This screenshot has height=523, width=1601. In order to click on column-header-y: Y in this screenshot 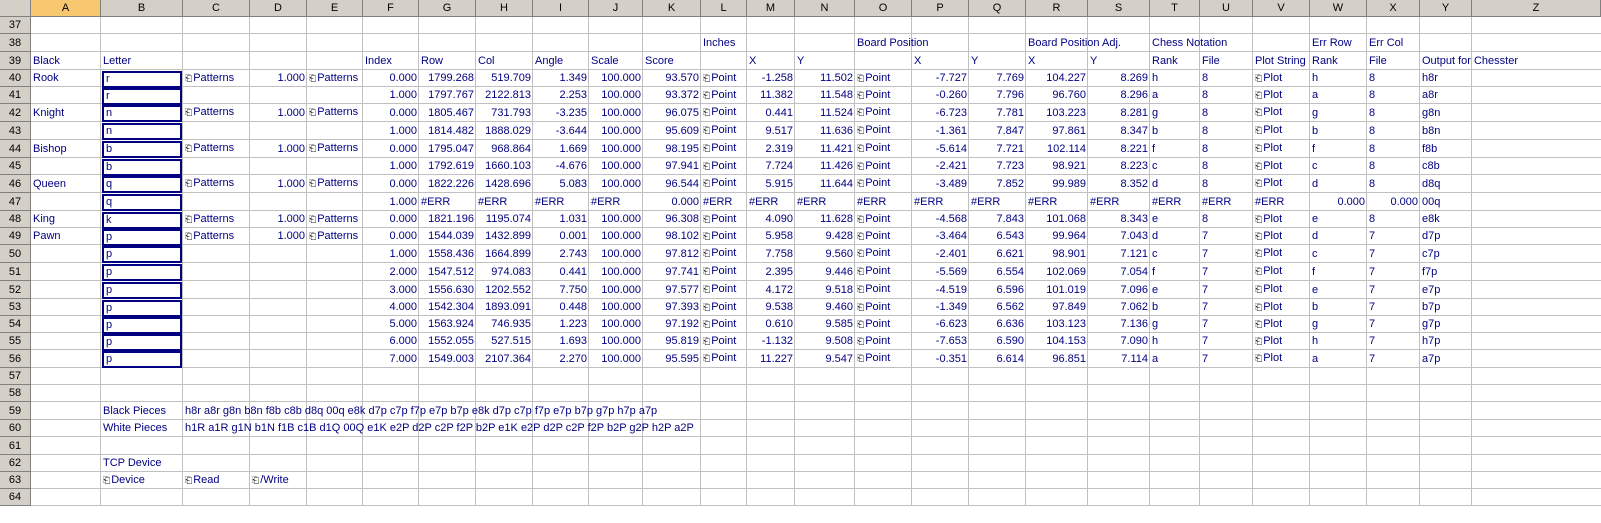, I will do `click(1446, 8)`.